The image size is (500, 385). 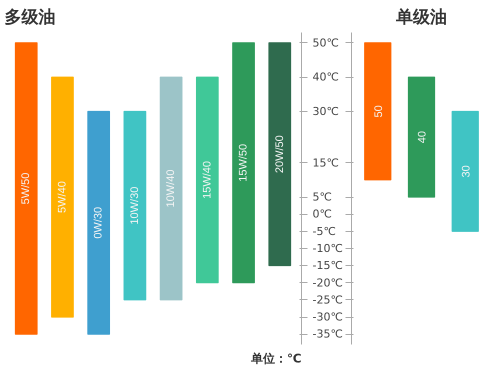 What do you see at coordinates (327, 265) in the screenshot?
I see `y-tick-label: -15℃` at bounding box center [327, 265].